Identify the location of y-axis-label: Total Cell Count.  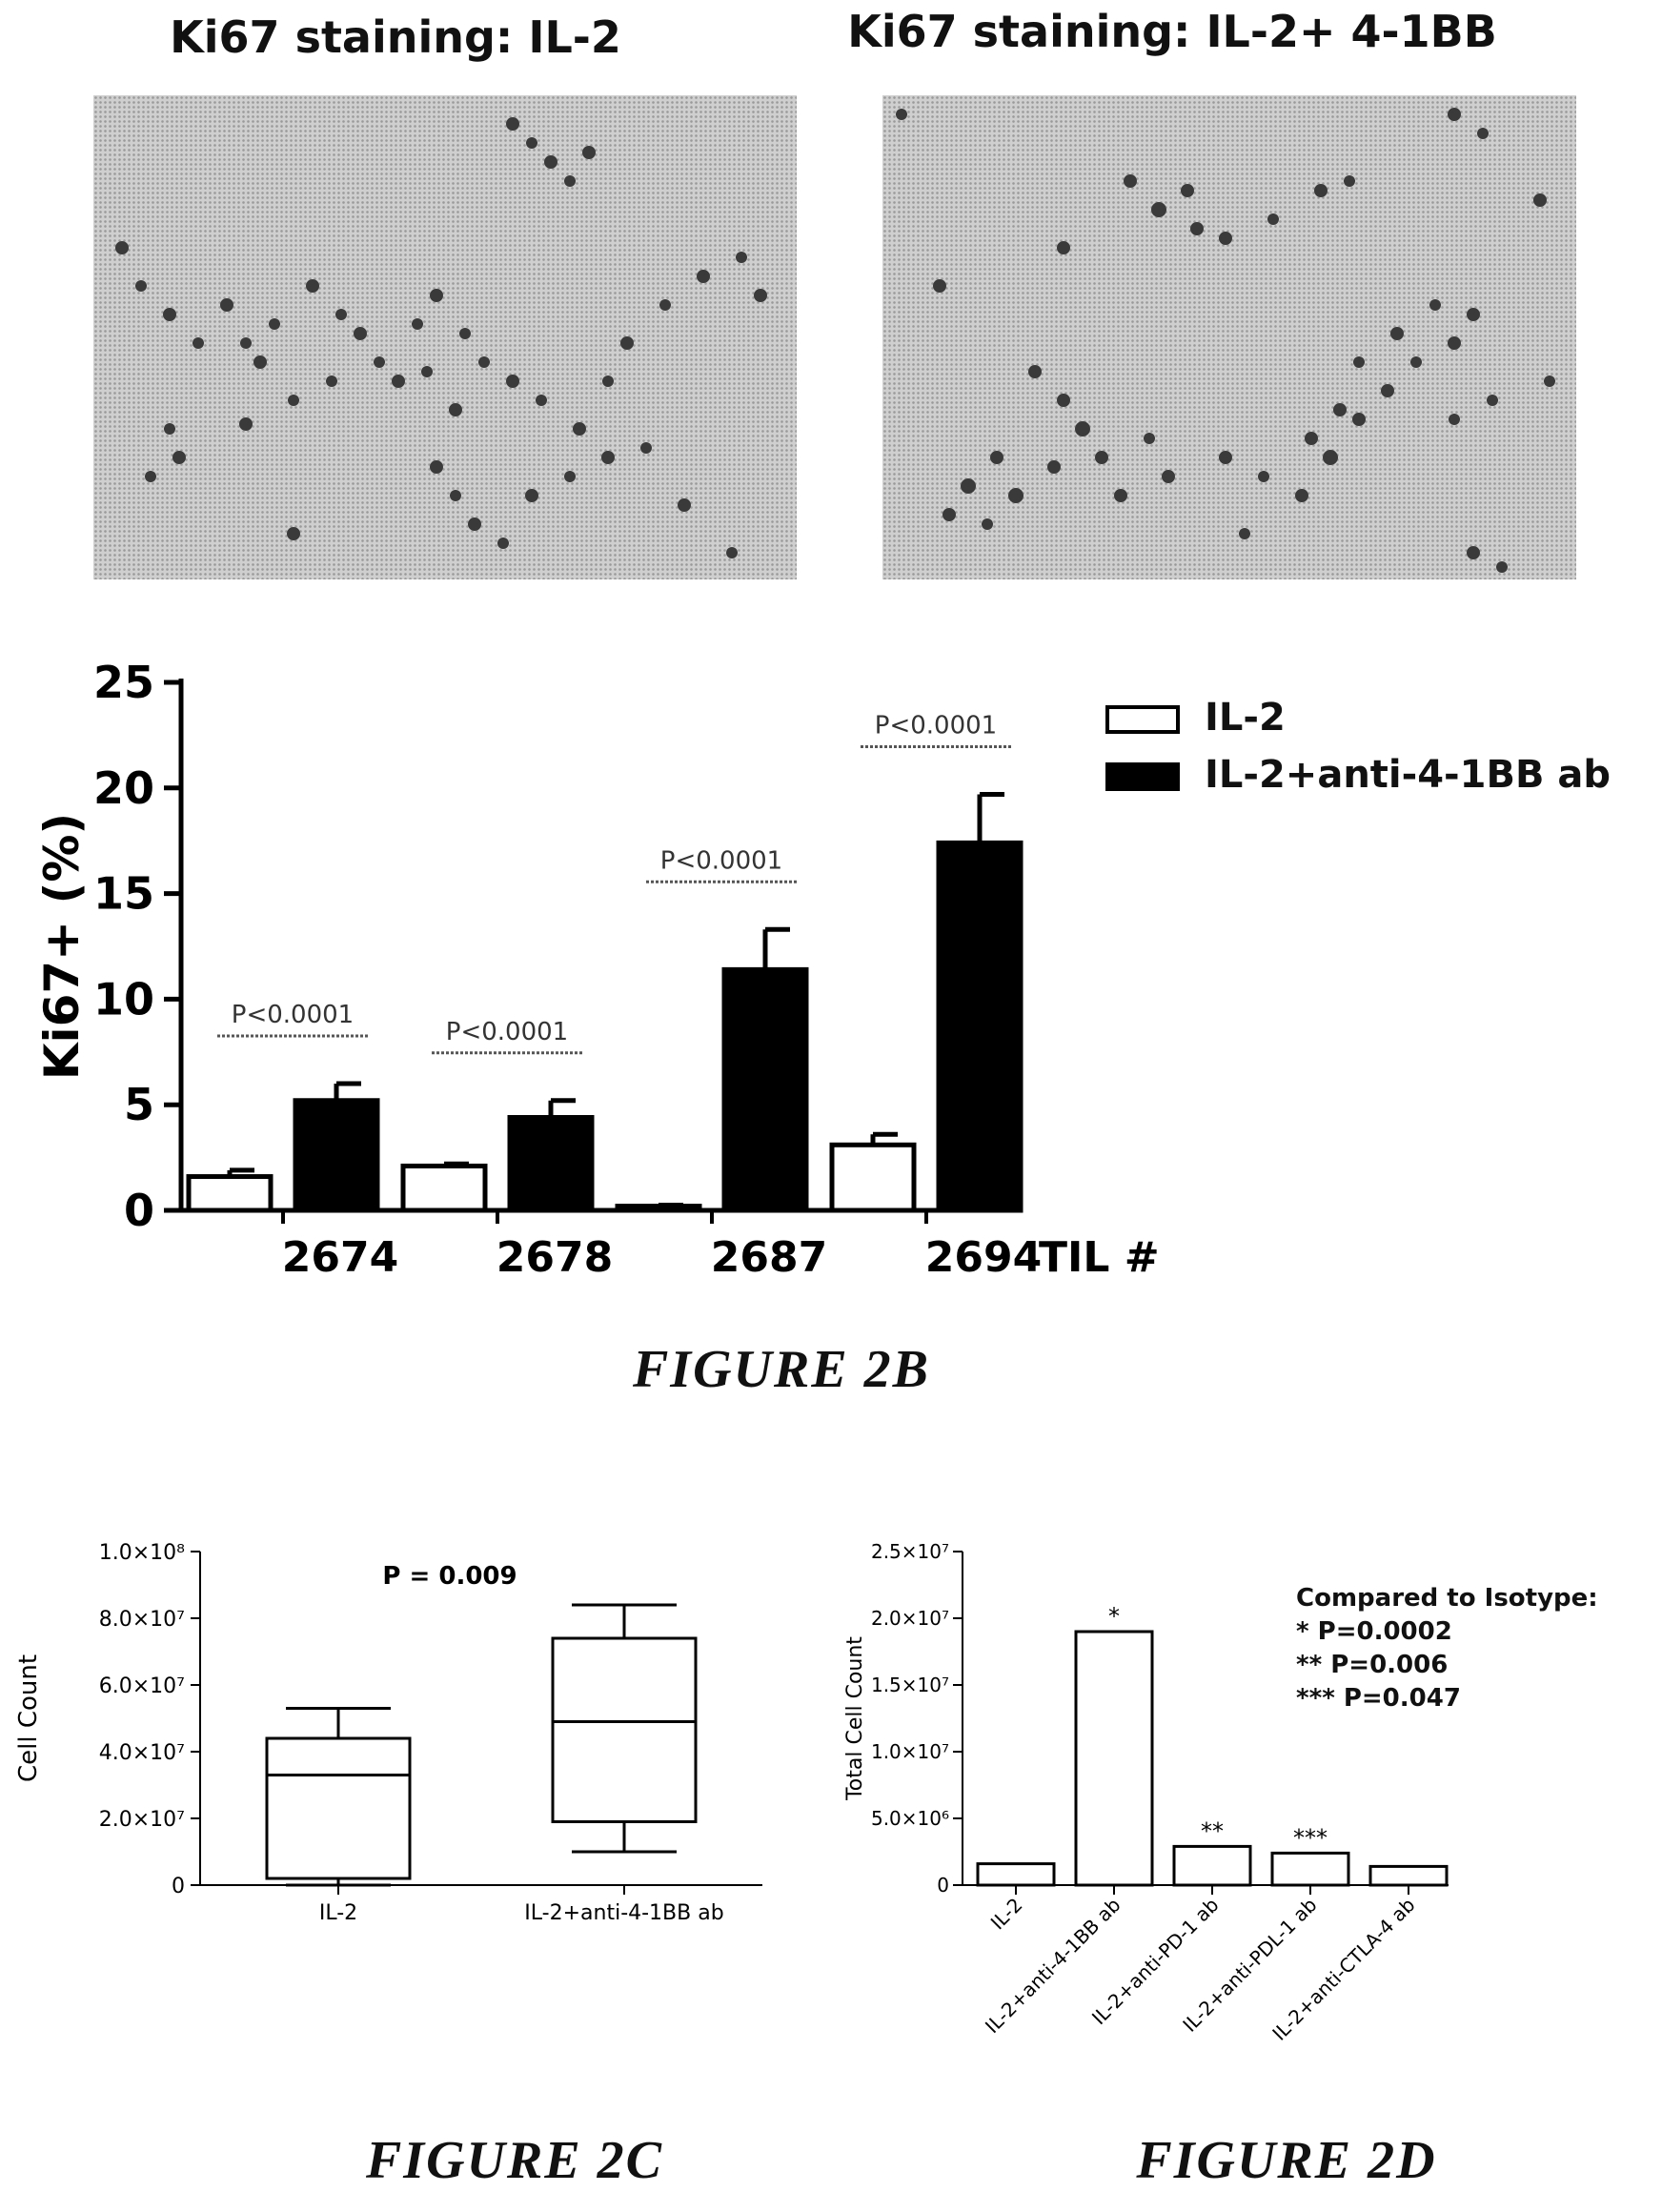
(855, 1718).